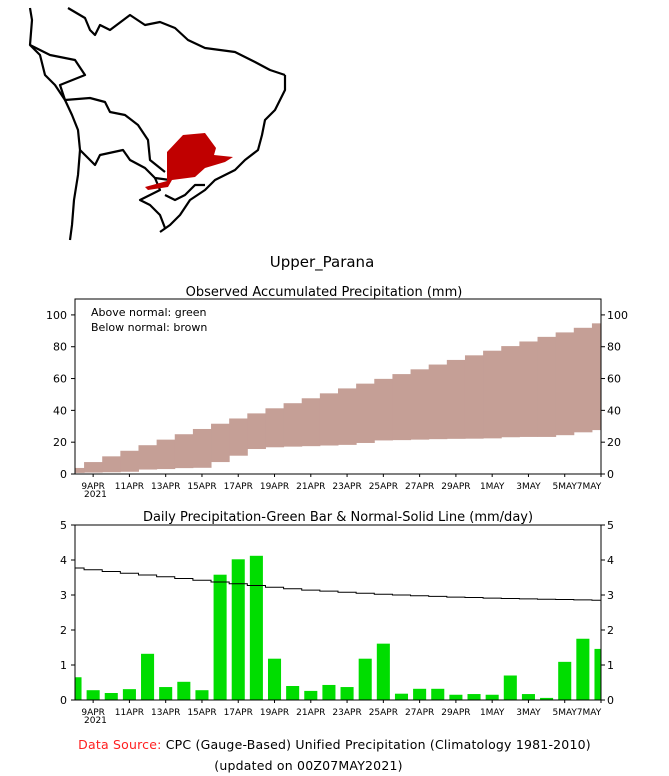  What do you see at coordinates (610, 560) in the screenshot?
I see `y-tick-label-right: 4` at bounding box center [610, 560].